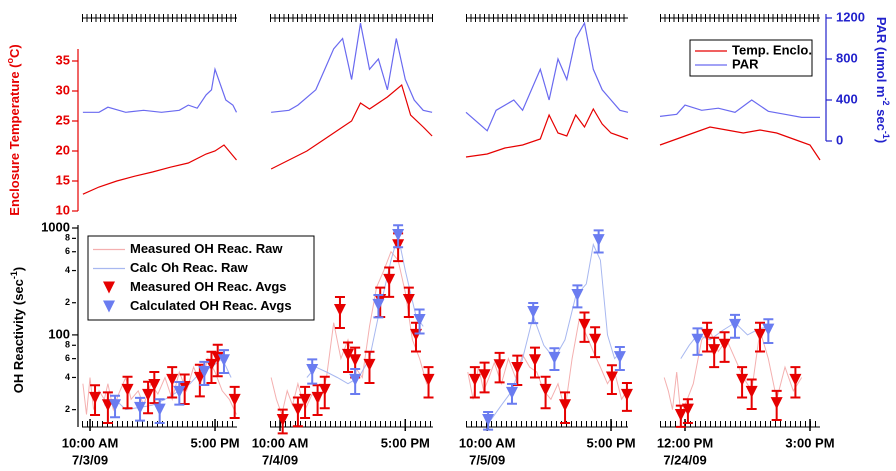  Describe the element at coordinates (14, 139) in the screenshot. I see `y-axis-title-part: Enclosure Temperature (` at that location.